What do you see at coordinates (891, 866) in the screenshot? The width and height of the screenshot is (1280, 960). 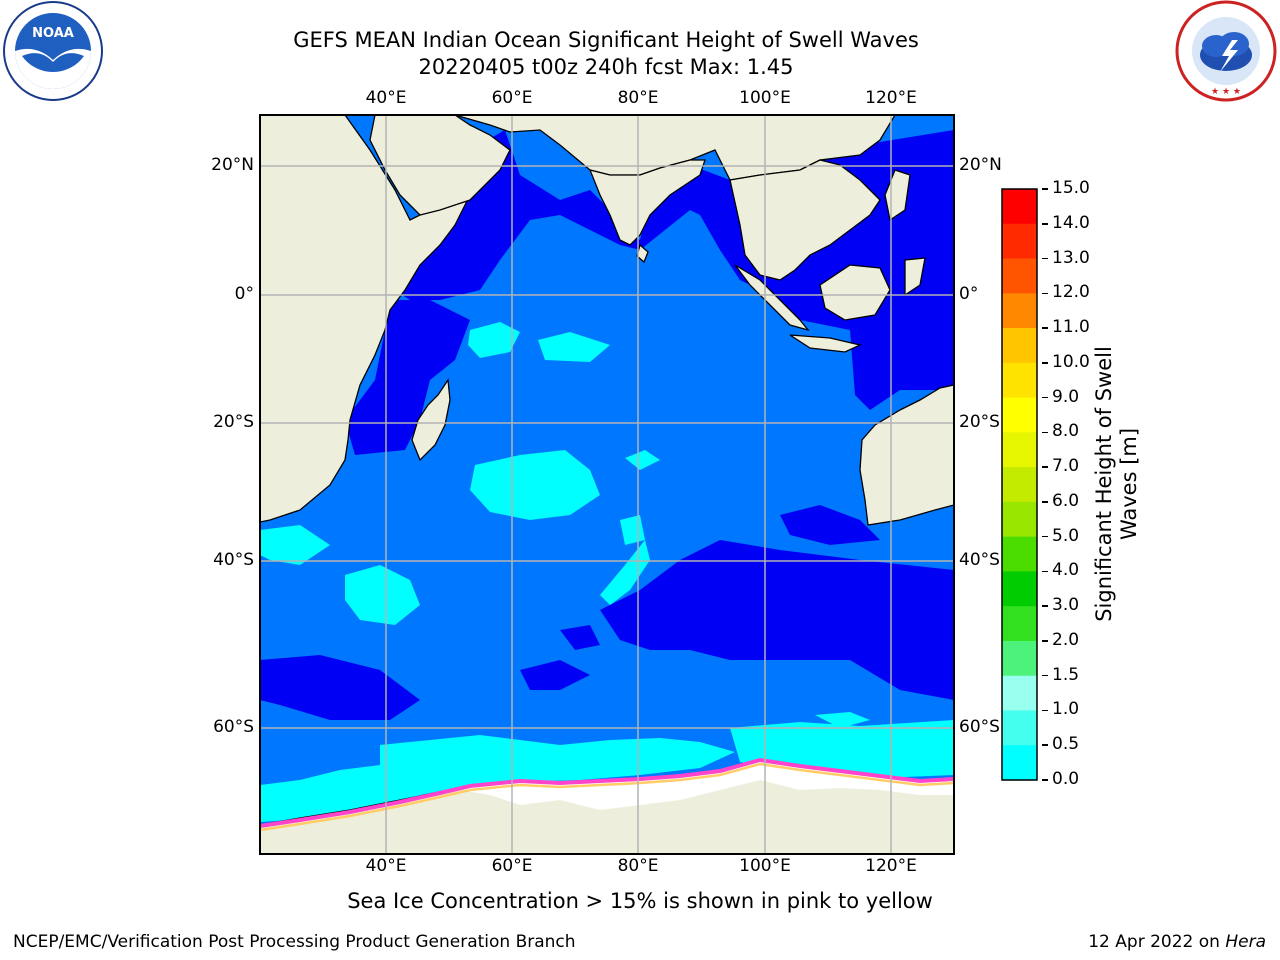 I see `lon-label-bottom: 120°E` at bounding box center [891, 866].